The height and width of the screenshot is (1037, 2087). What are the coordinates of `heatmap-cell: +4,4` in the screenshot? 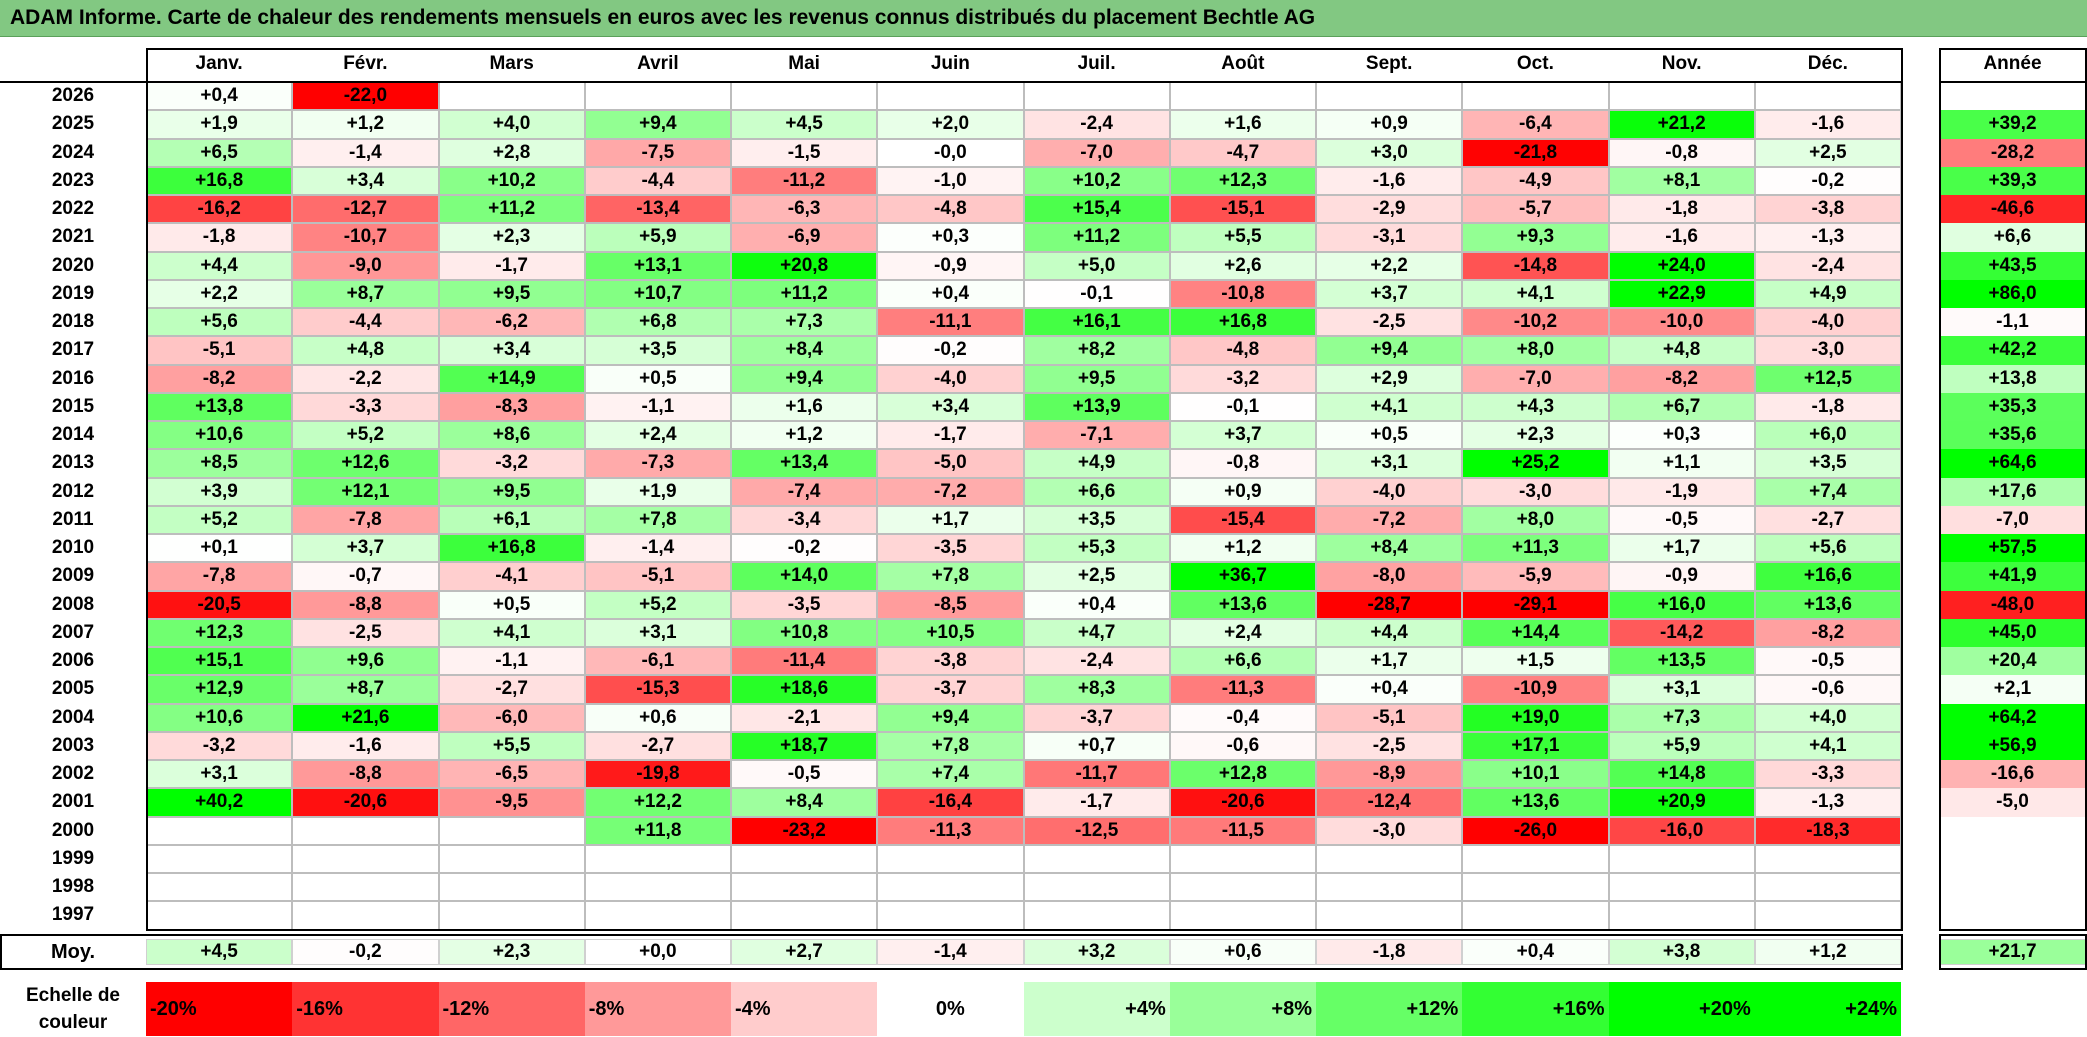 It's located at (1389, 632).